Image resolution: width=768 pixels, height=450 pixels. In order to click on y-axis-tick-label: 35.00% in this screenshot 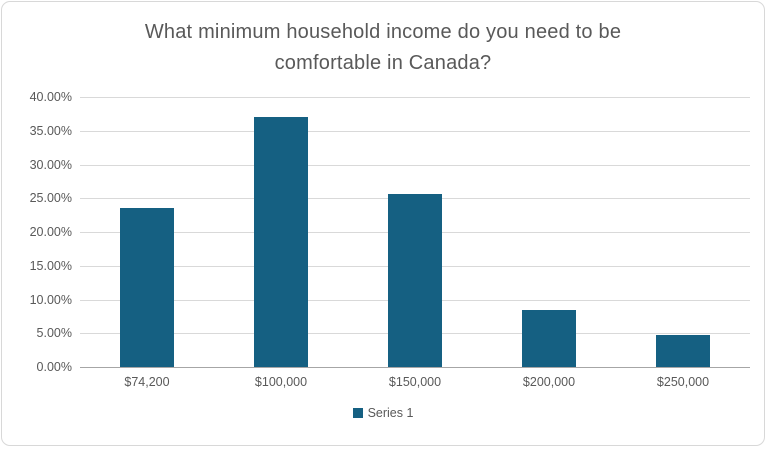, I will do `click(50, 130)`.